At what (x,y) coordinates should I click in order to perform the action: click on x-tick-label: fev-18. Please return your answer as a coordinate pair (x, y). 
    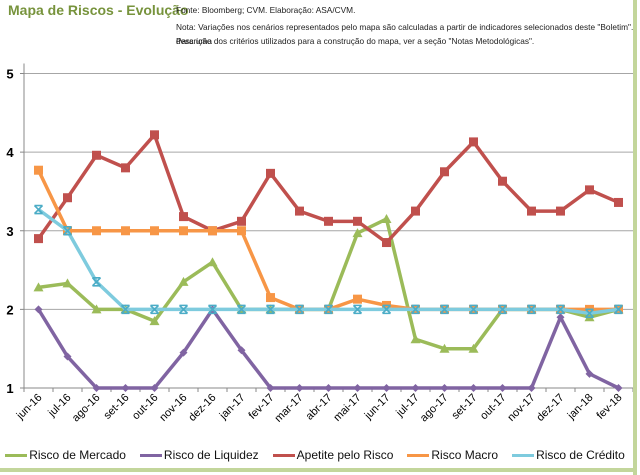
    Looking at the image, I should click on (610, 407).